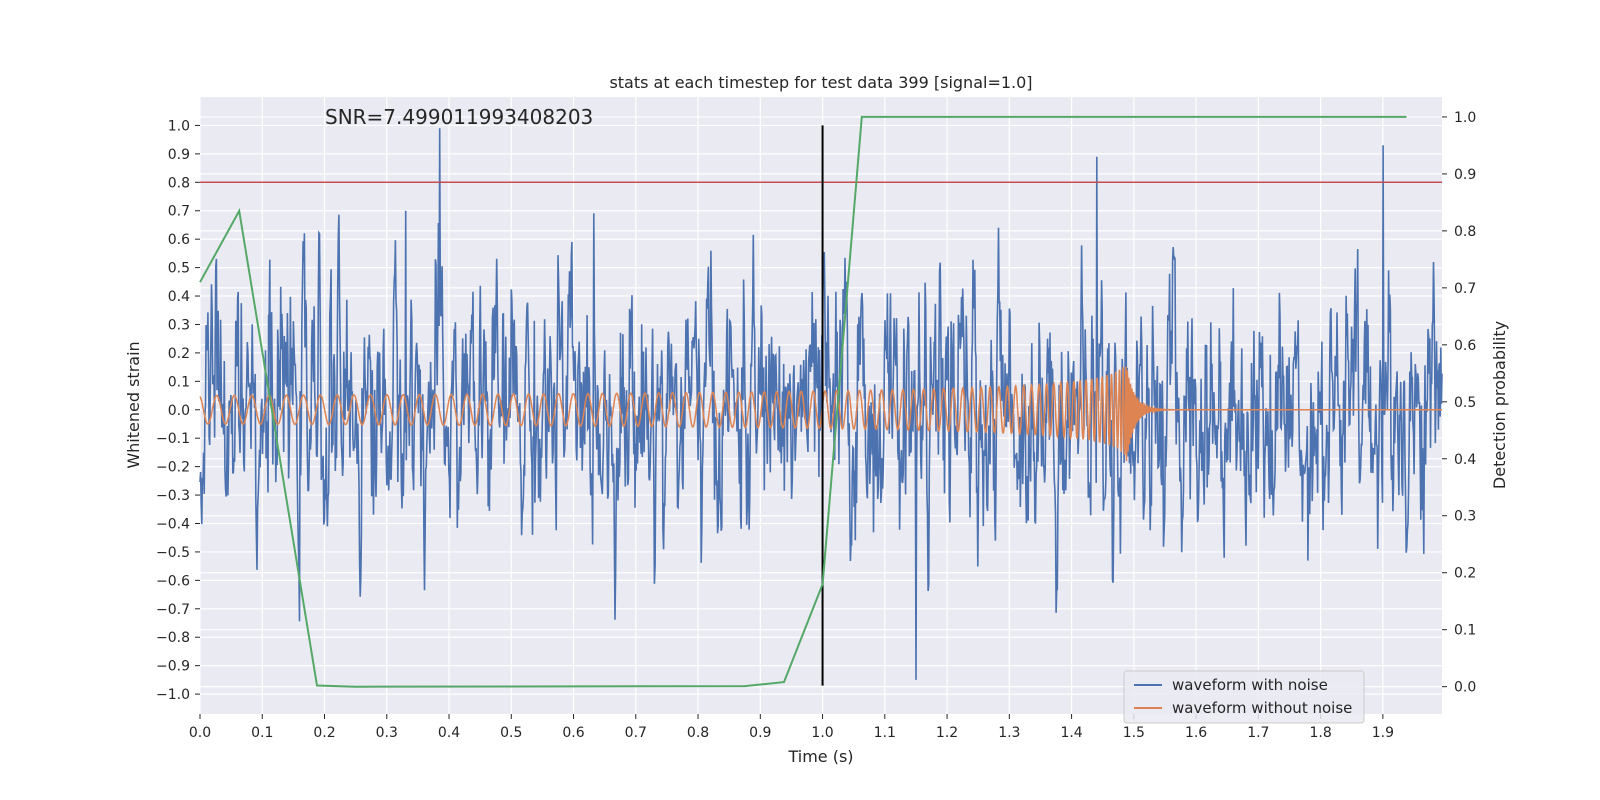 This screenshot has width=1600, height=800. Describe the element at coordinates (1465, 460) in the screenshot. I see `y-tick-label-right: 0.4` at that location.